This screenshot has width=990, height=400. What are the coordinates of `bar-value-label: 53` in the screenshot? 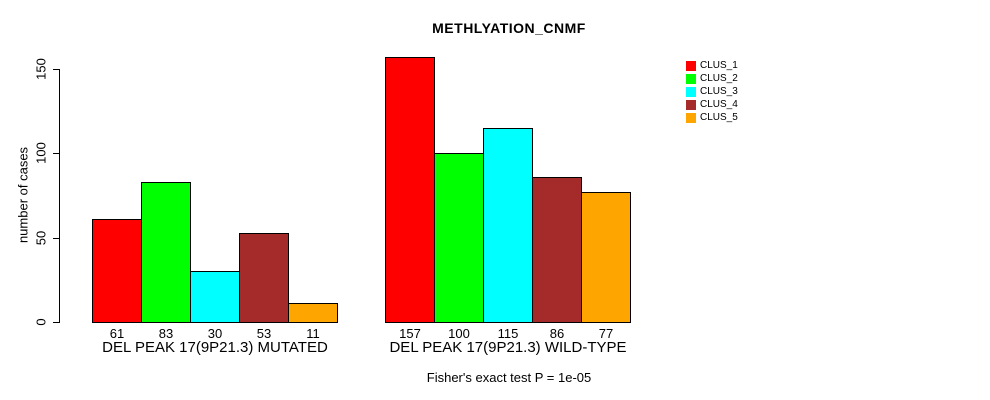 It's located at (264, 333).